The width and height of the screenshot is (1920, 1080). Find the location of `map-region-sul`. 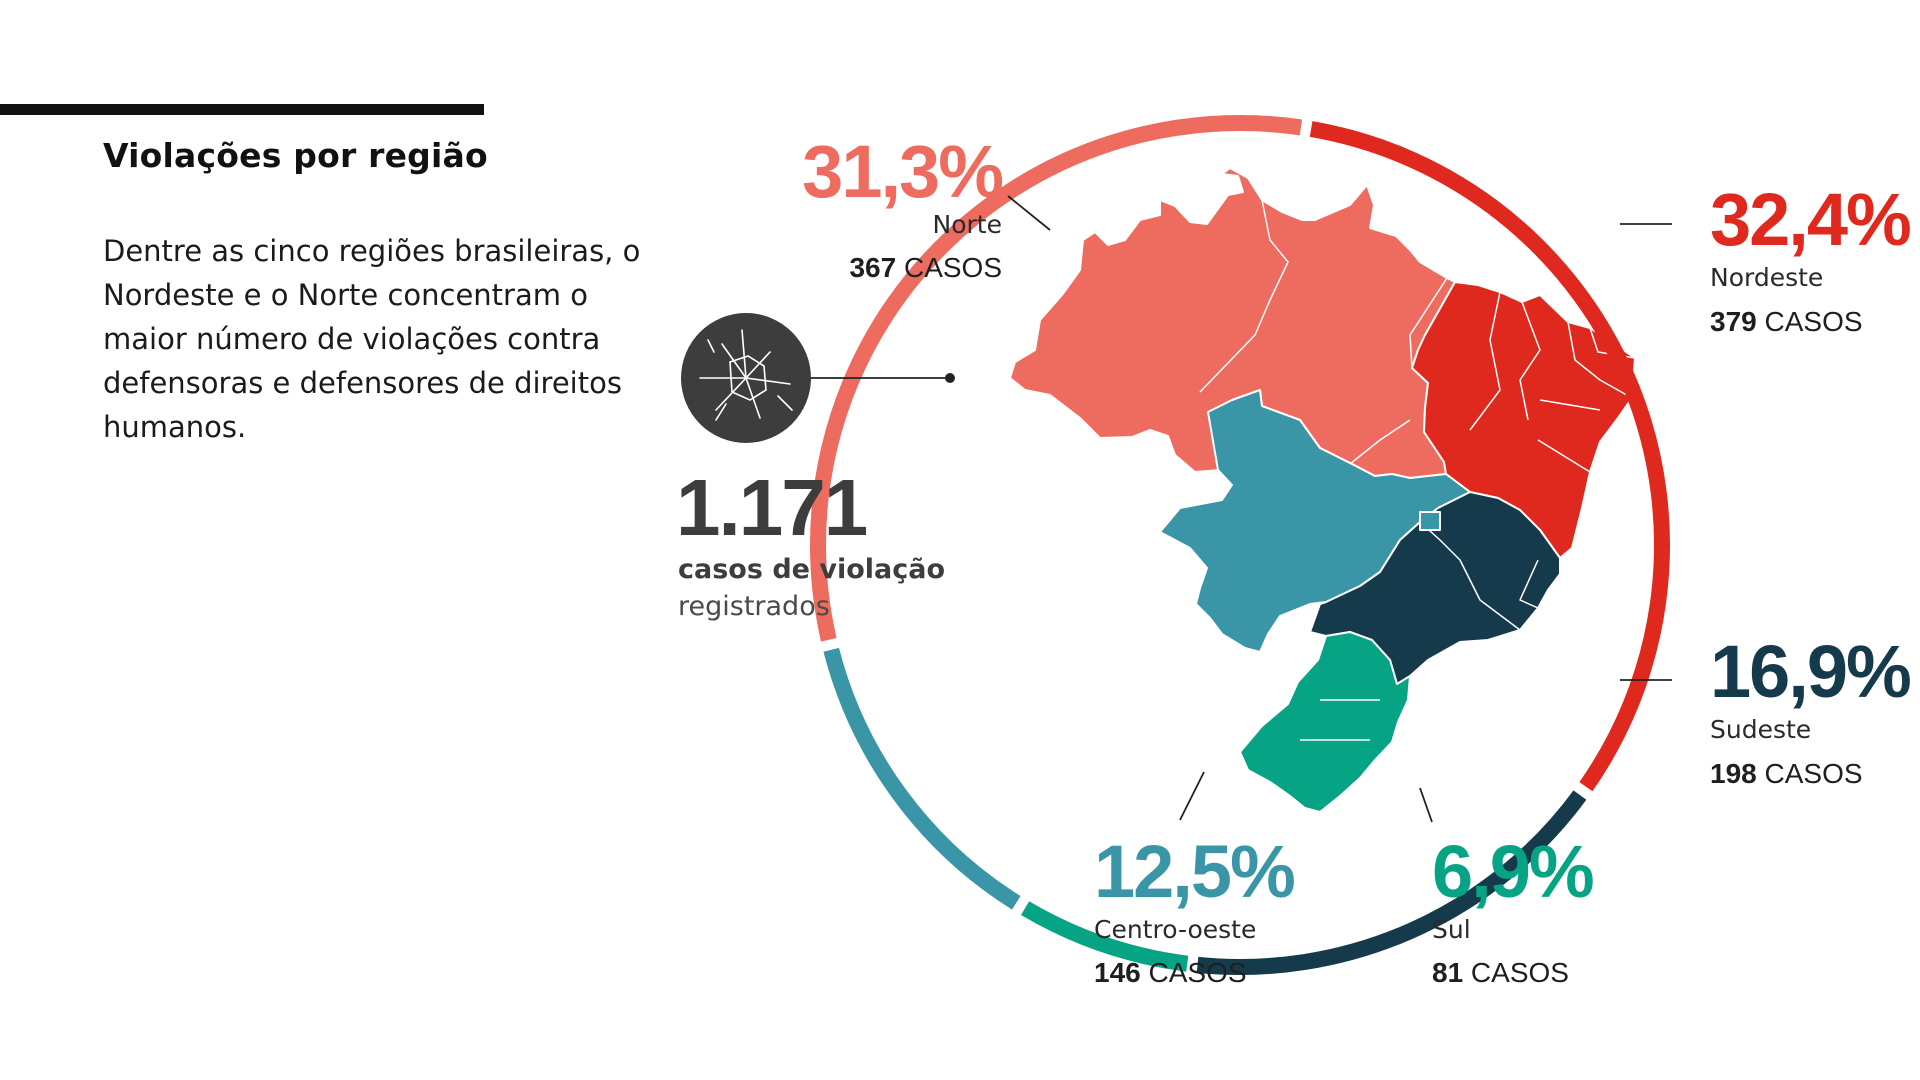

map-region-sul is located at coordinates (1325, 722).